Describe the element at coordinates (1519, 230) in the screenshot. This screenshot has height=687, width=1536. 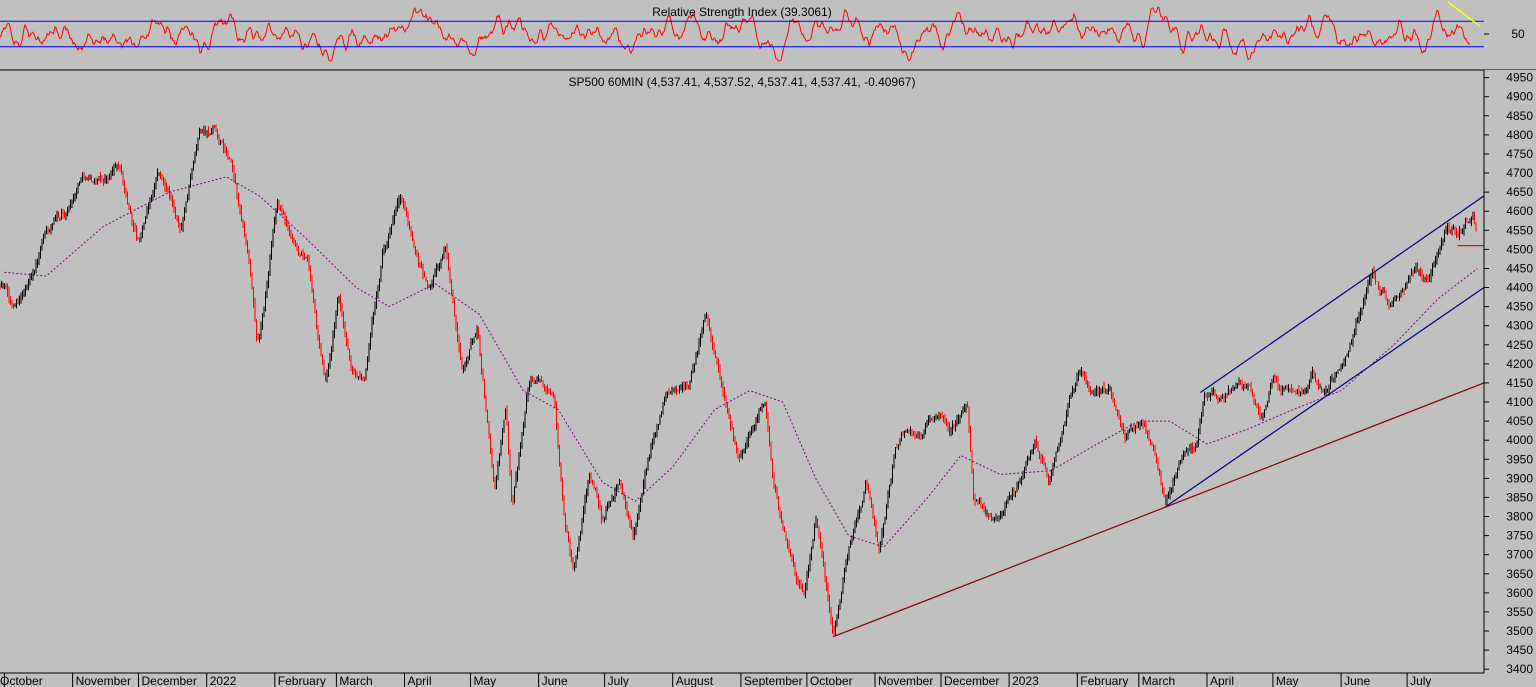
I see `y-tick-label: 4550` at that location.